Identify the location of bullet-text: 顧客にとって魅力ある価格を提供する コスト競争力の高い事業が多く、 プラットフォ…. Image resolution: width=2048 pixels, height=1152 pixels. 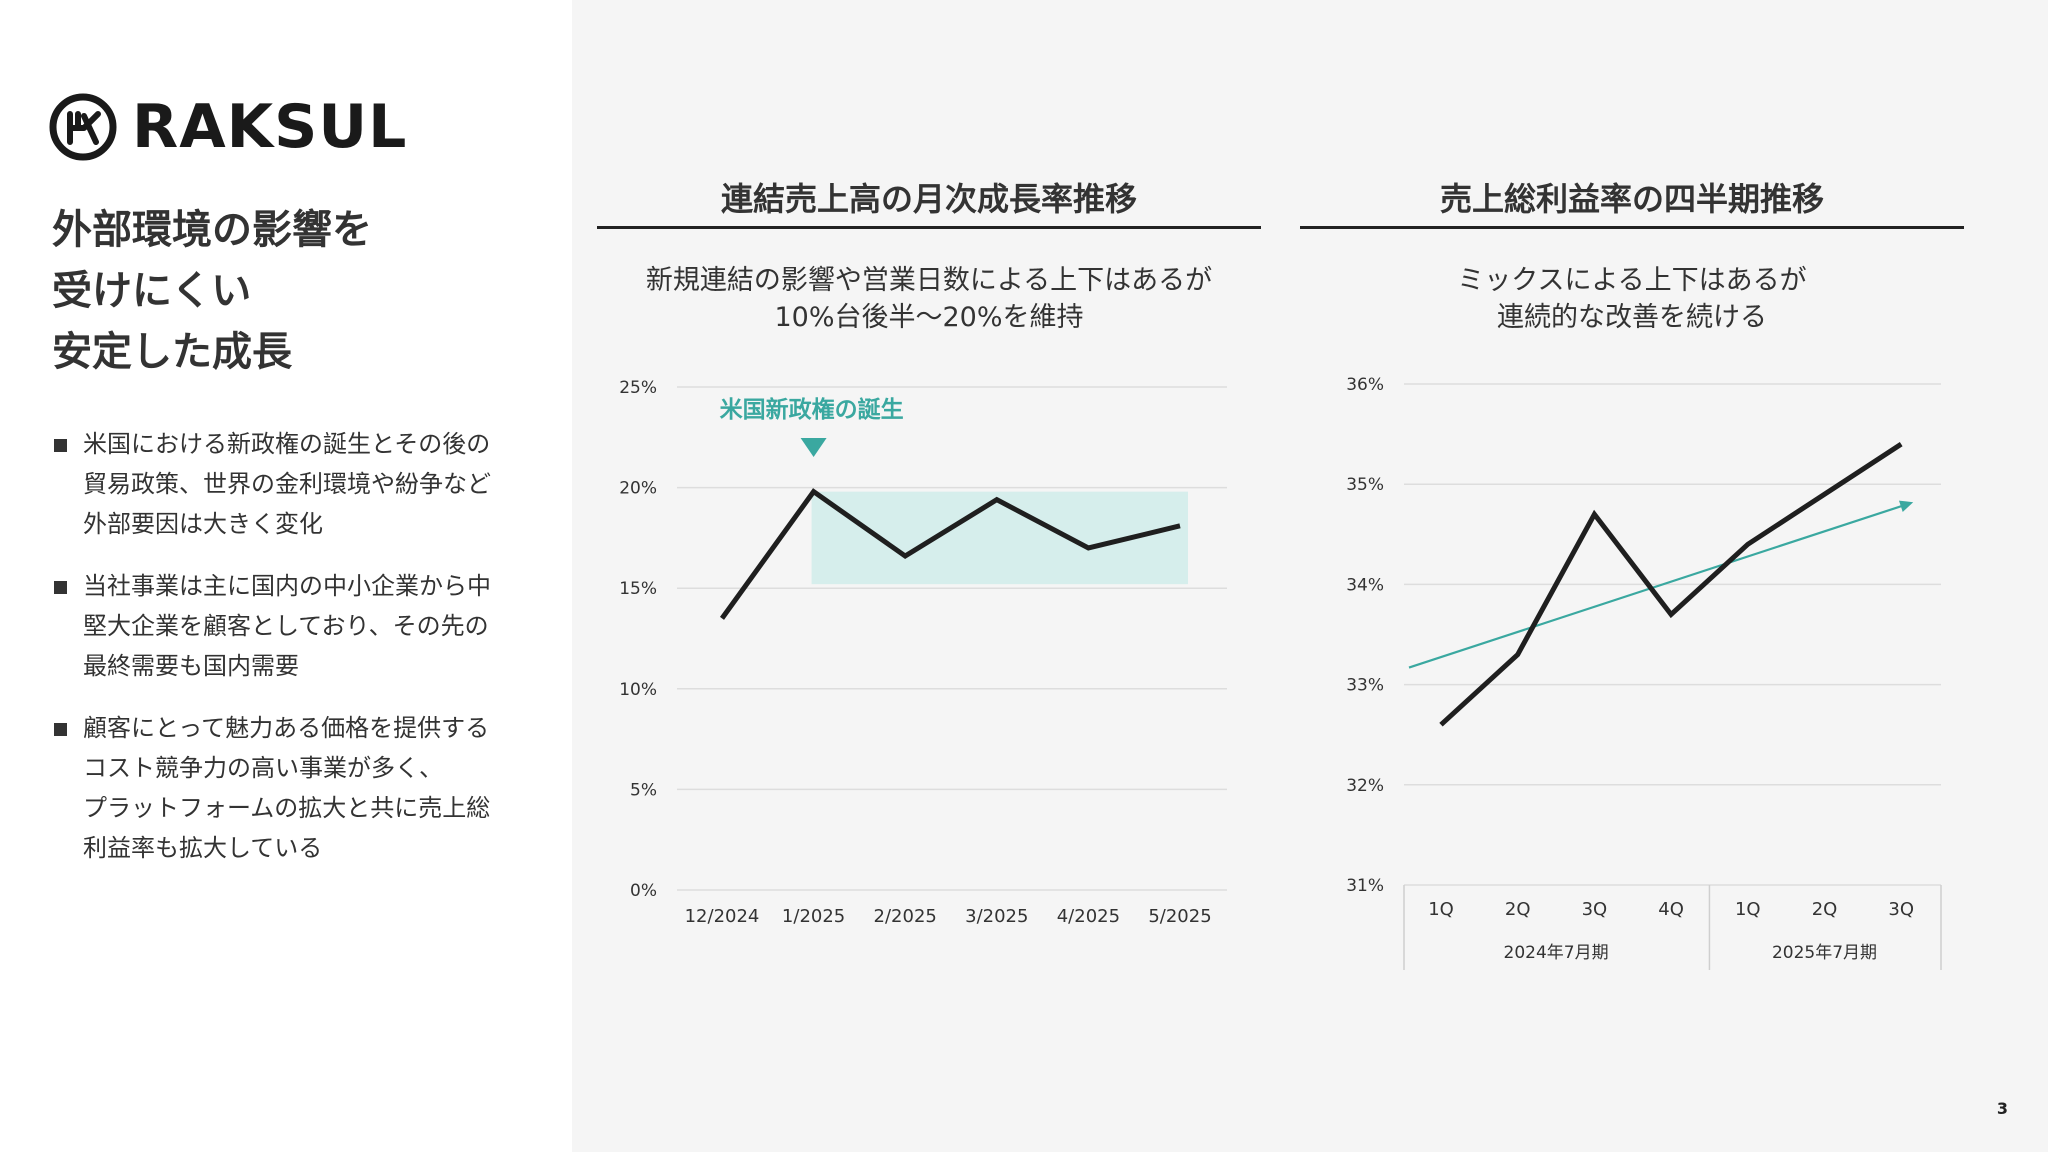
(287, 788).